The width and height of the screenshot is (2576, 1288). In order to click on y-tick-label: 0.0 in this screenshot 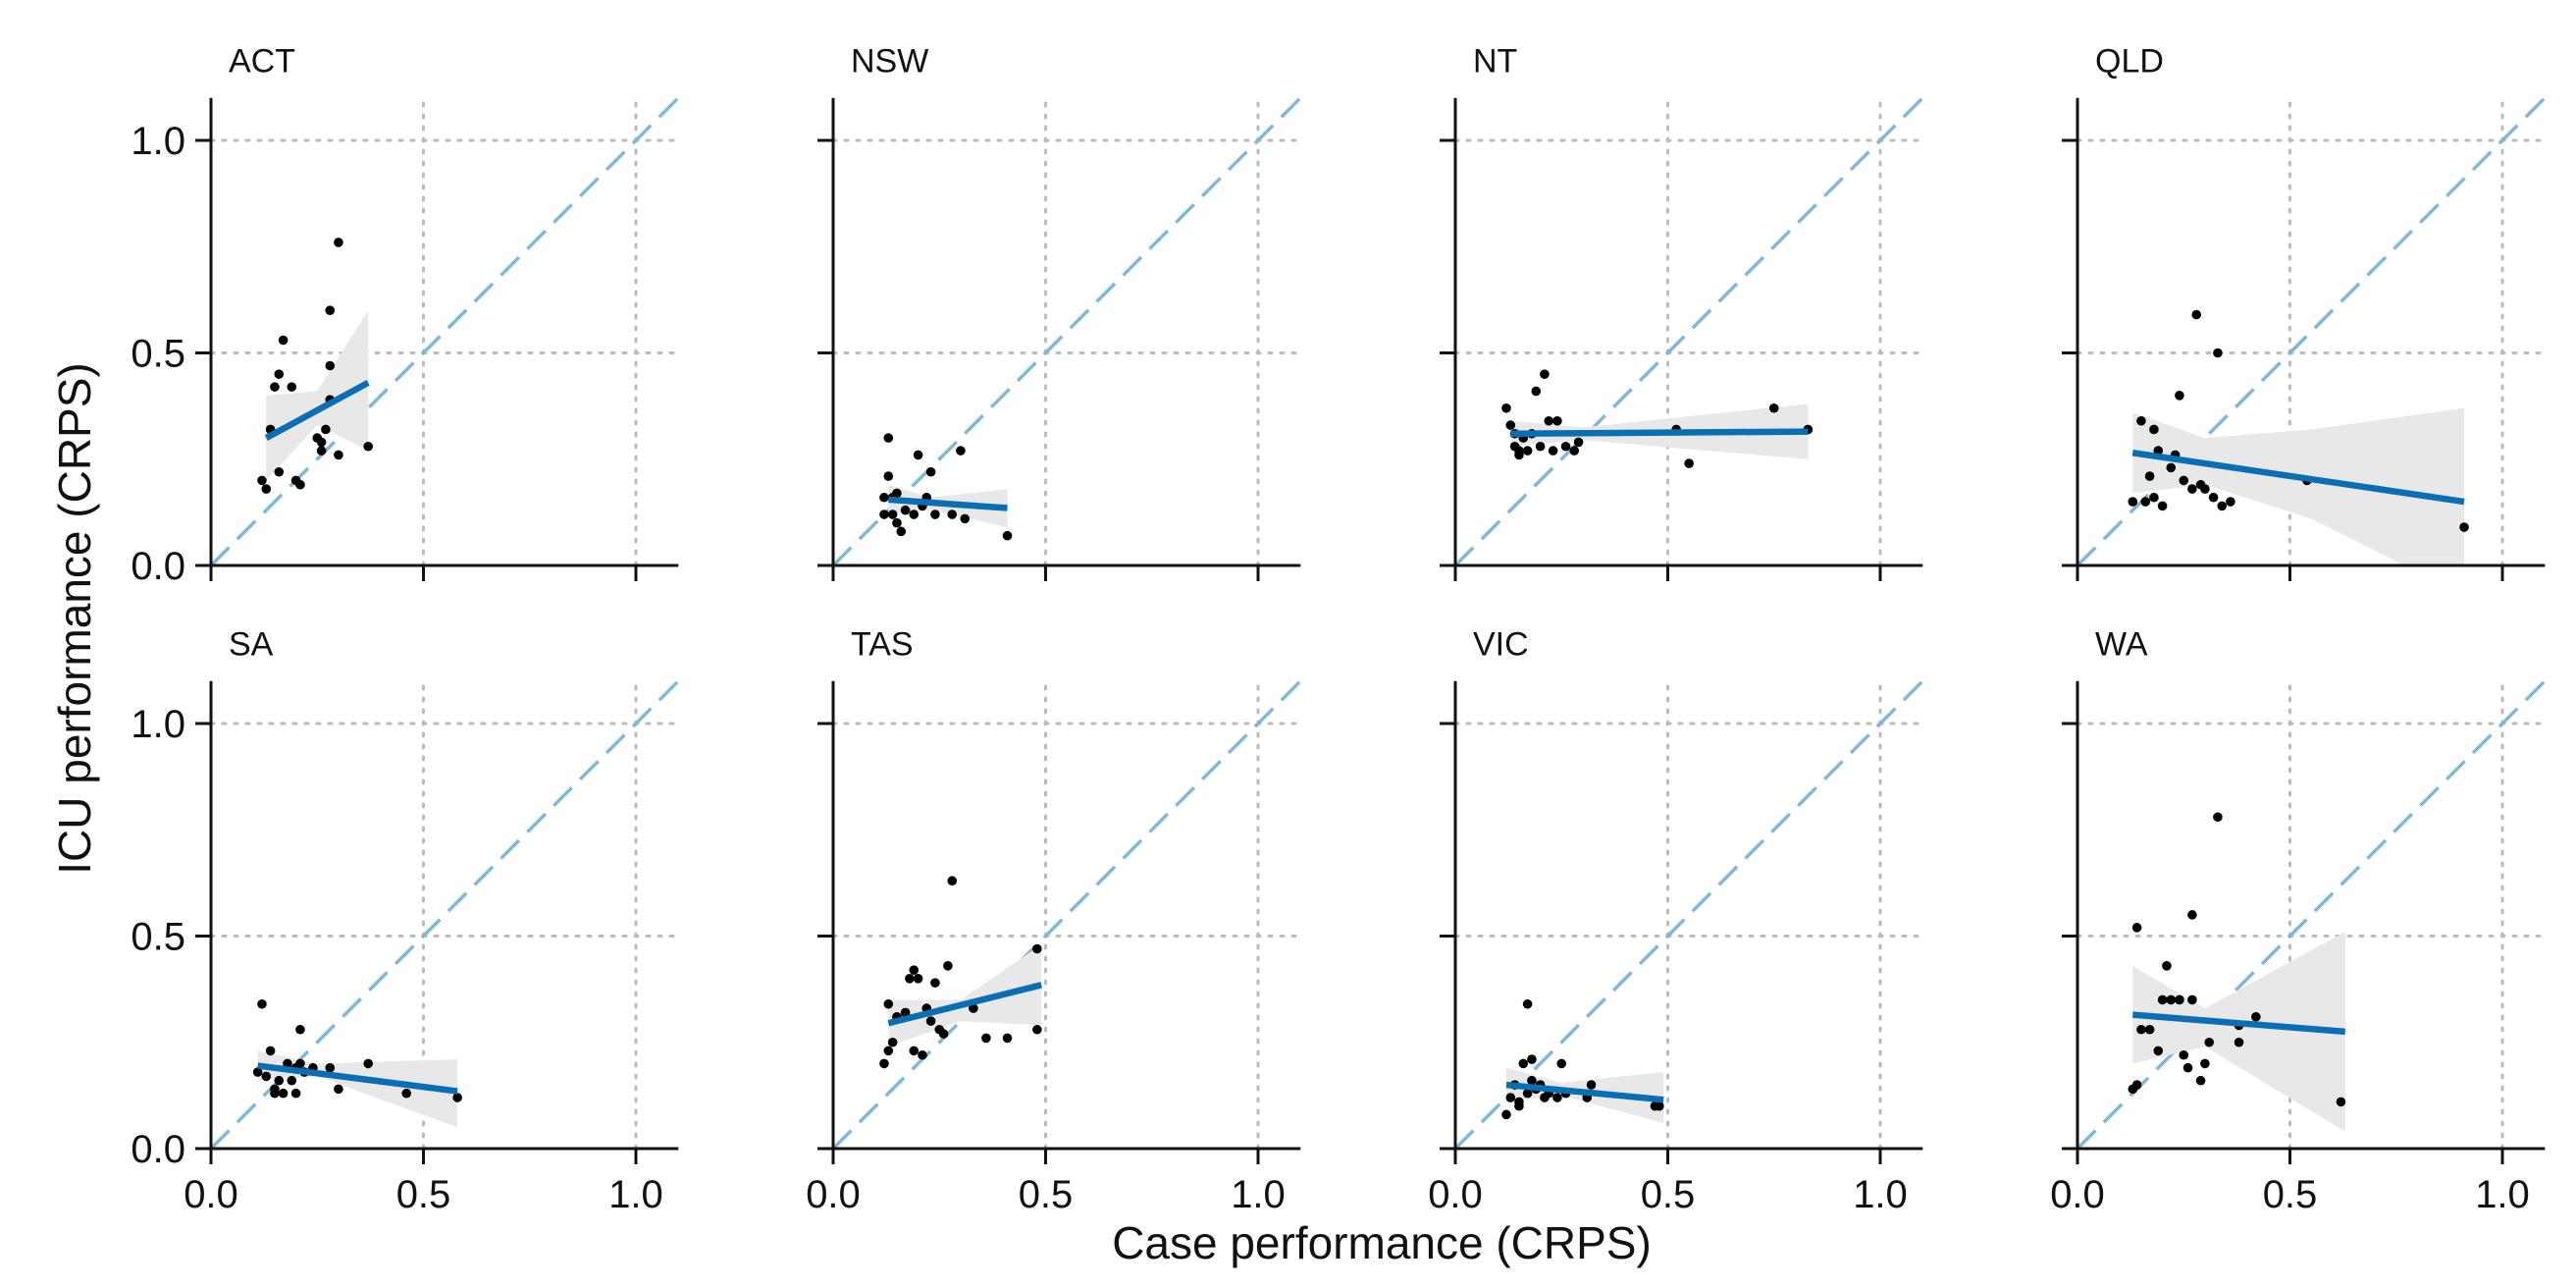, I will do `click(158, 1149)`.